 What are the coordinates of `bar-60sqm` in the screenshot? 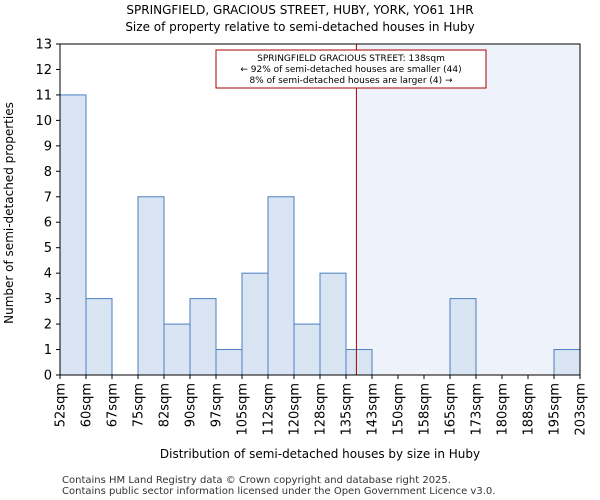 It's located at (99, 337).